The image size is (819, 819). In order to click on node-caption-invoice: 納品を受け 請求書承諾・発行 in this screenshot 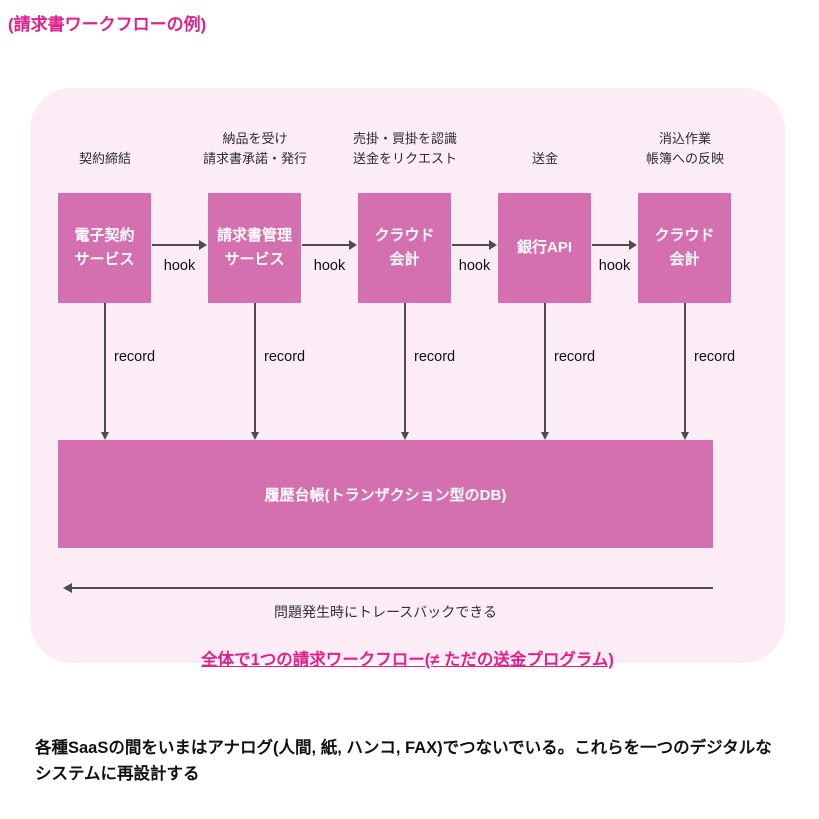, I will do `click(255, 148)`.